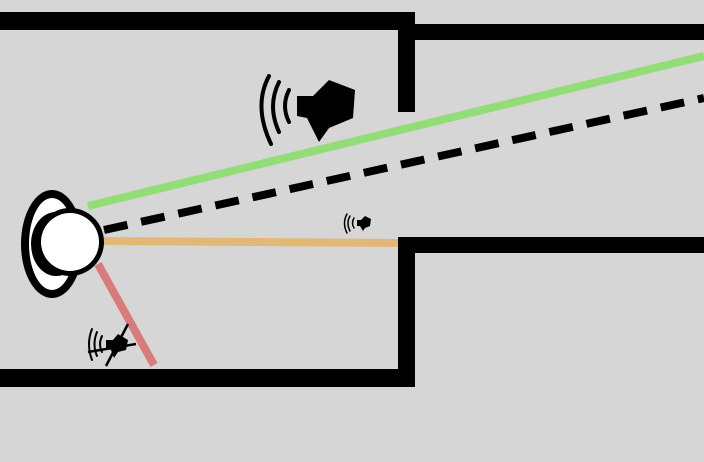  I want to click on speaker-quiet-icon, so click(357, 223).